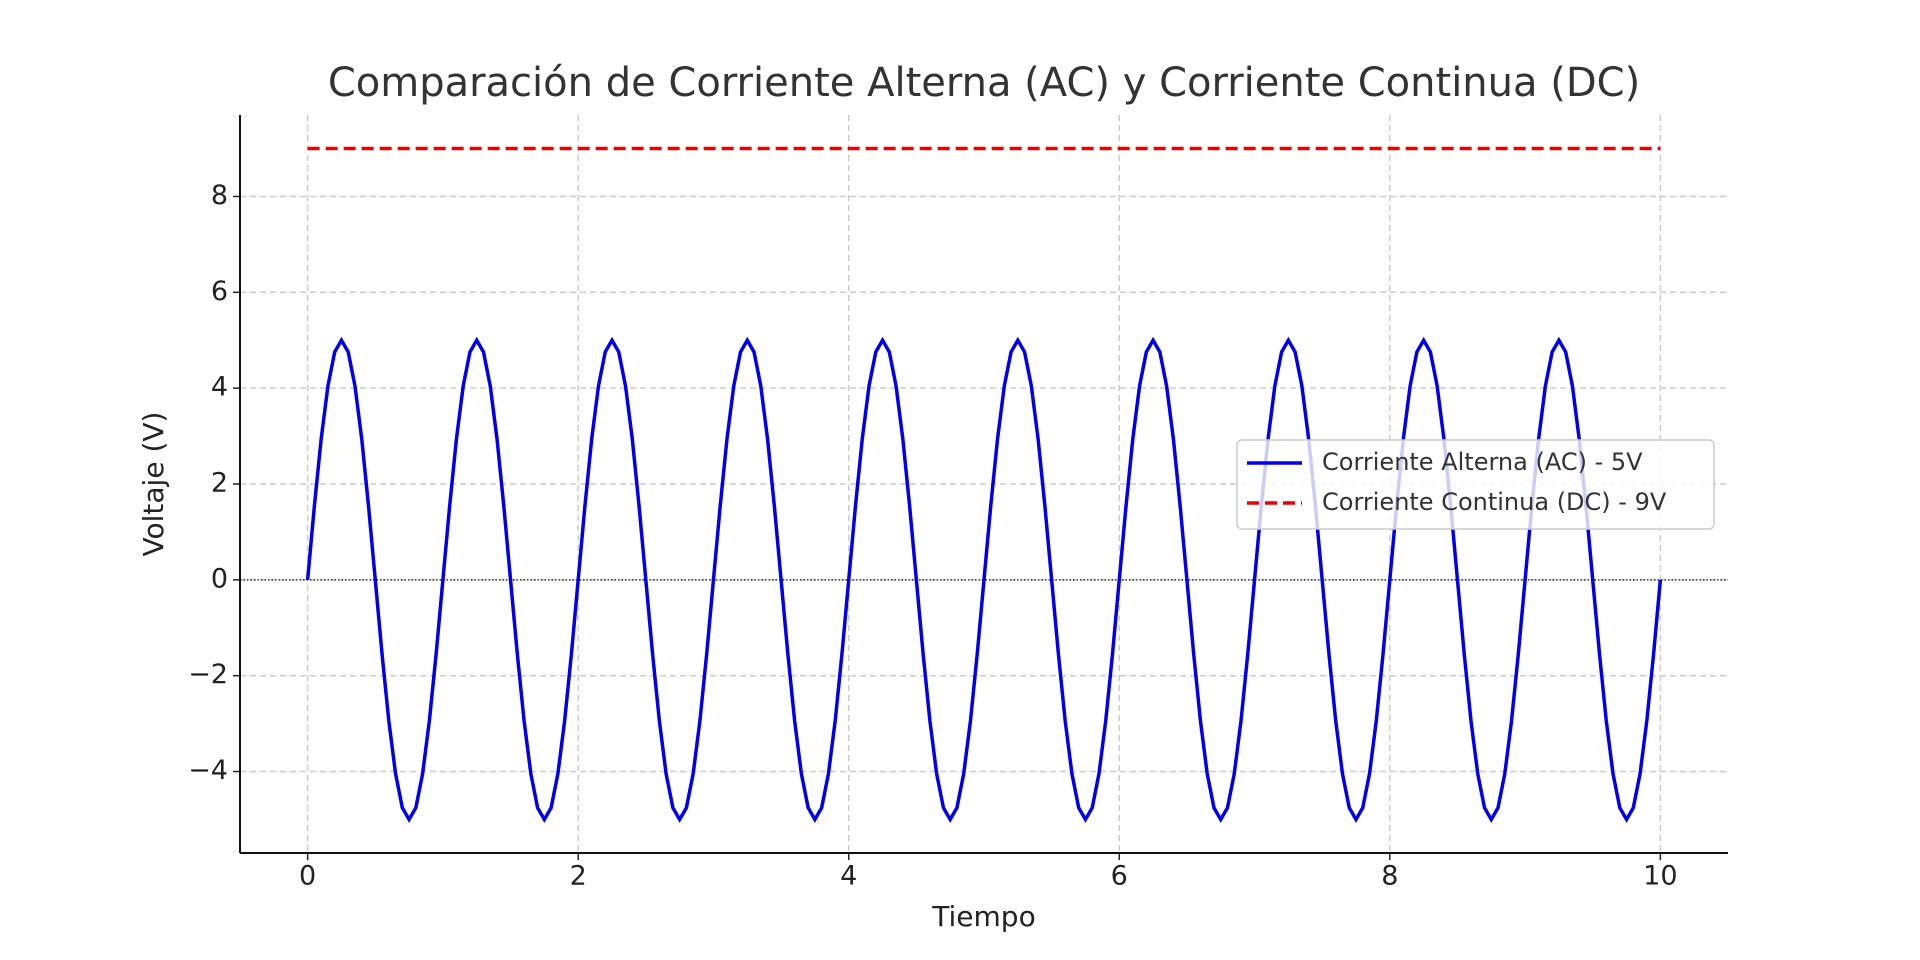 This screenshot has height=960, width=1920. What do you see at coordinates (848, 876) in the screenshot?
I see `x-tick-label: 4` at bounding box center [848, 876].